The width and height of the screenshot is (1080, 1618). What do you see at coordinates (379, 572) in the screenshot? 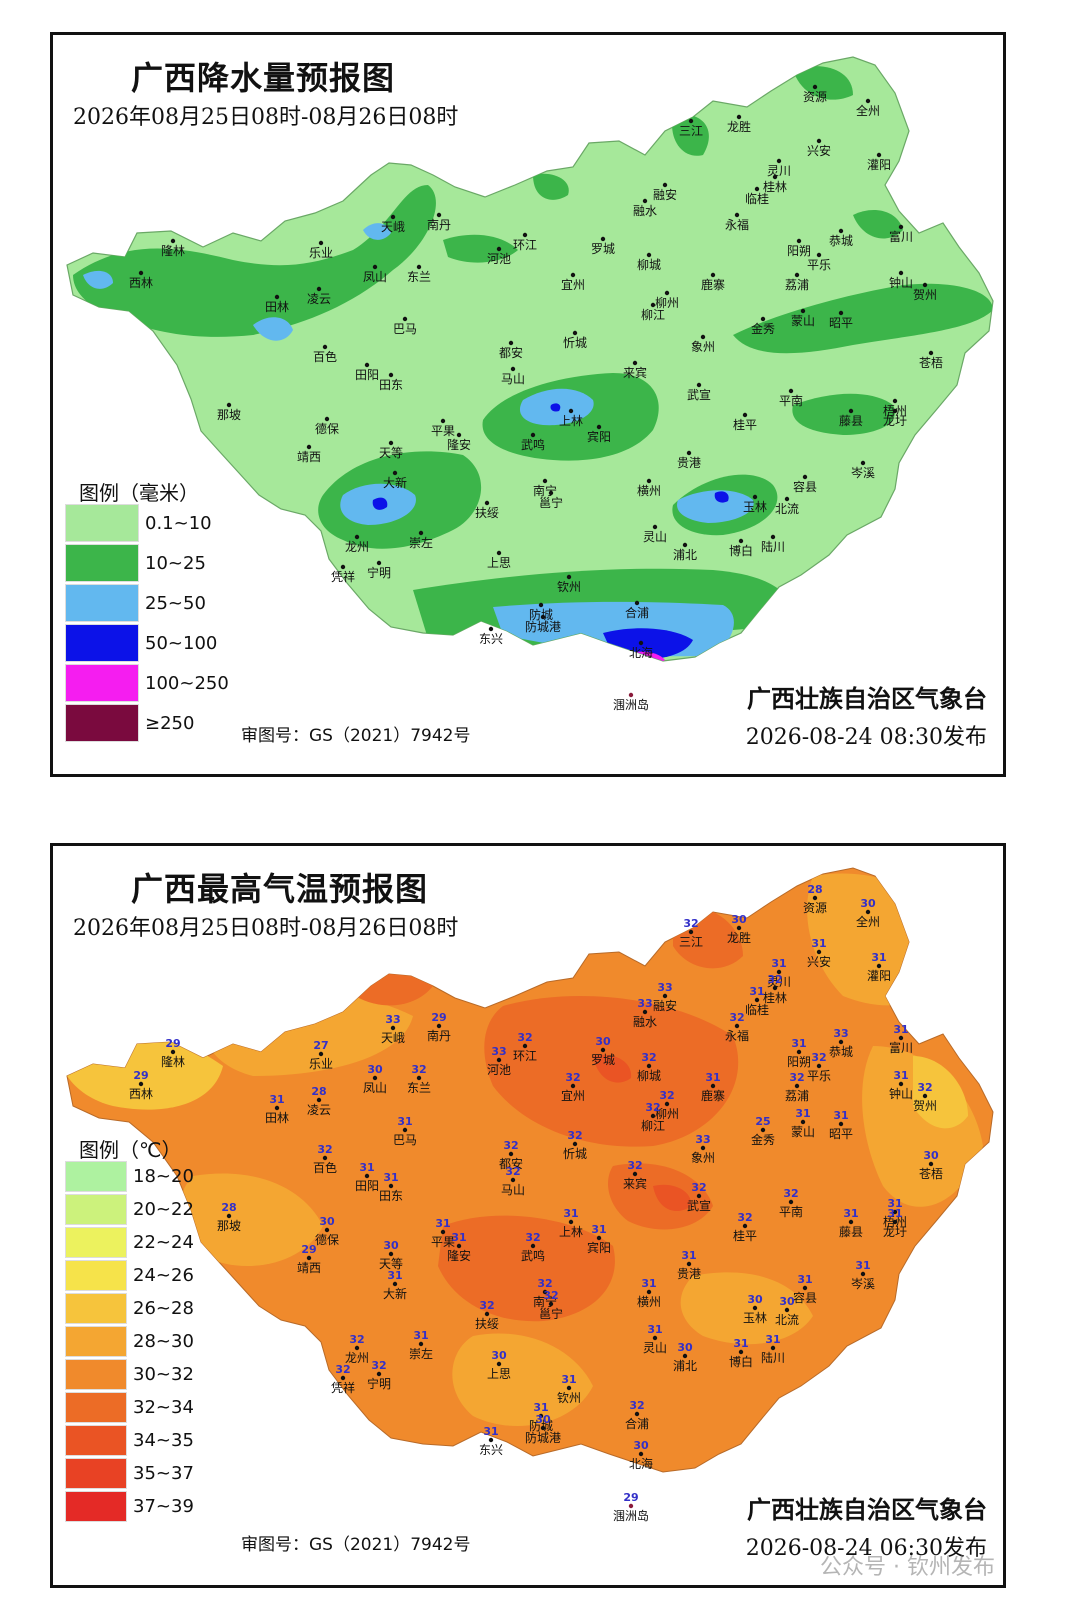
I see `city-label: 宁明` at bounding box center [379, 572].